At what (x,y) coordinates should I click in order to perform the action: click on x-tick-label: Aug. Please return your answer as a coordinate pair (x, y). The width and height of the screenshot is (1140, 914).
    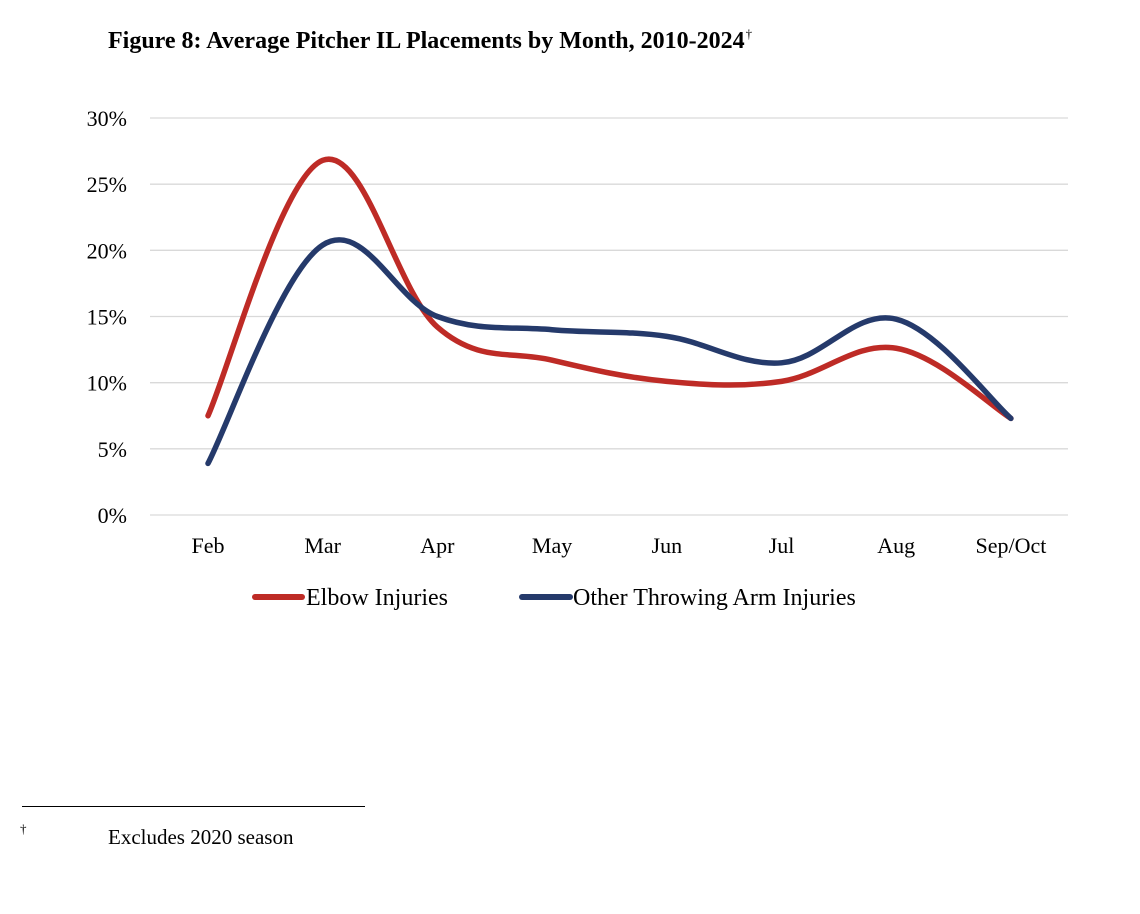
    Looking at the image, I should click on (896, 545).